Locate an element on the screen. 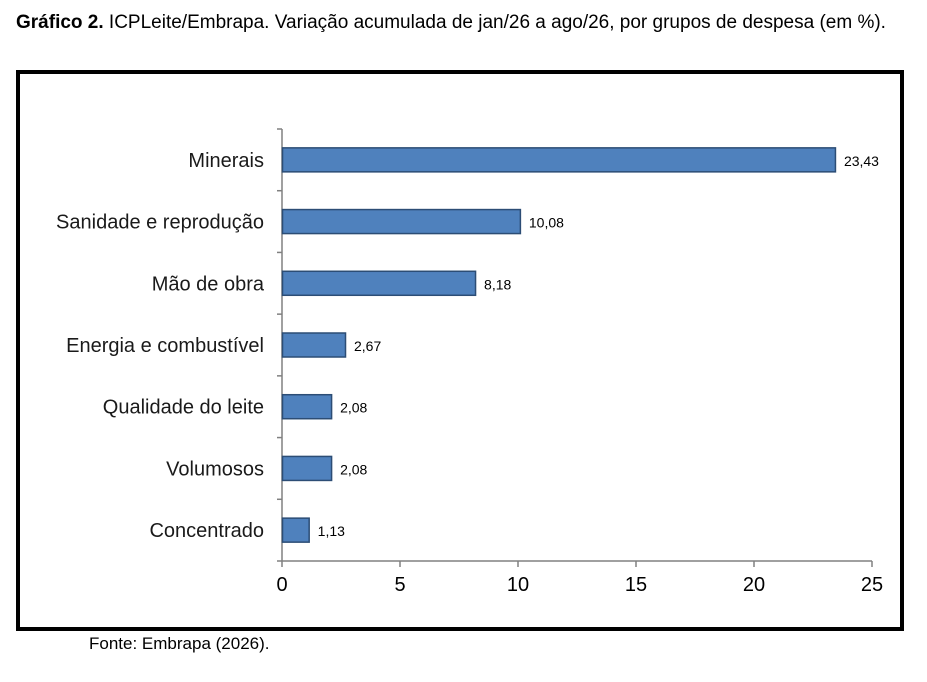 The height and width of the screenshot is (682, 927). caption-label: Gráfico 2. is located at coordinates (60, 22).